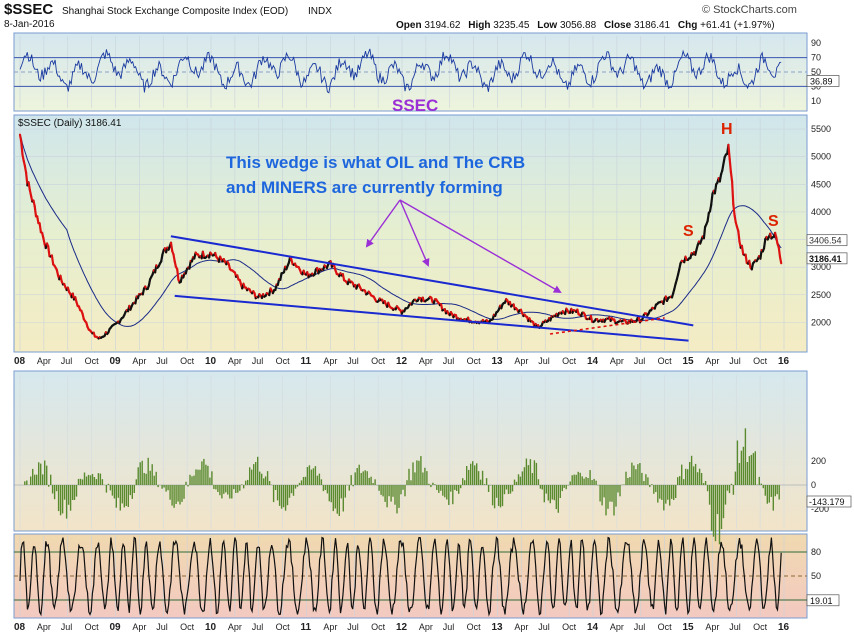 Image resolution: width=854 pixels, height=642 pixels. What do you see at coordinates (498, 361) in the screenshot?
I see `price-x-tick-label: 13` at bounding box center [498, 361].